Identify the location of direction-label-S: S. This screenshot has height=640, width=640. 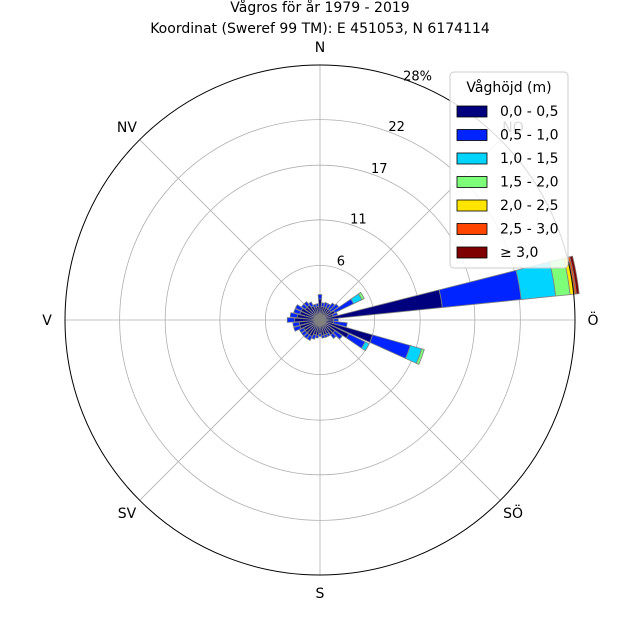
(320, 594).